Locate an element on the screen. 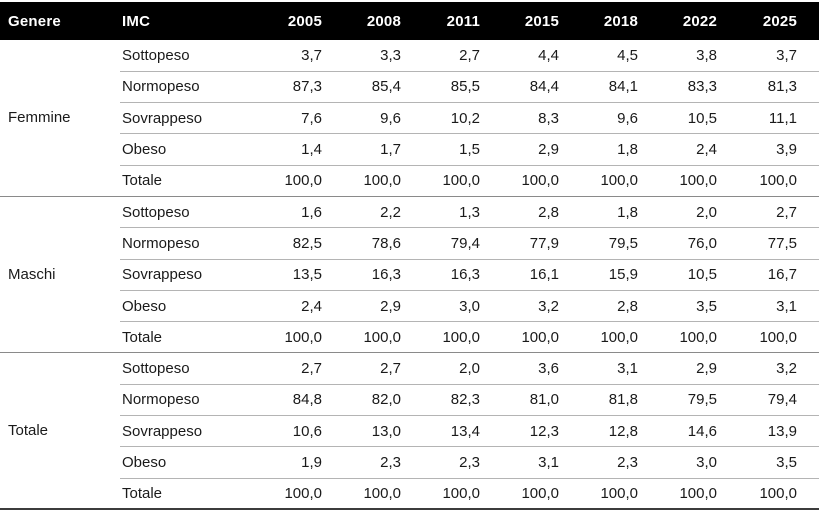  column-header-2008: 2008 is located at coordinates (363, 21).